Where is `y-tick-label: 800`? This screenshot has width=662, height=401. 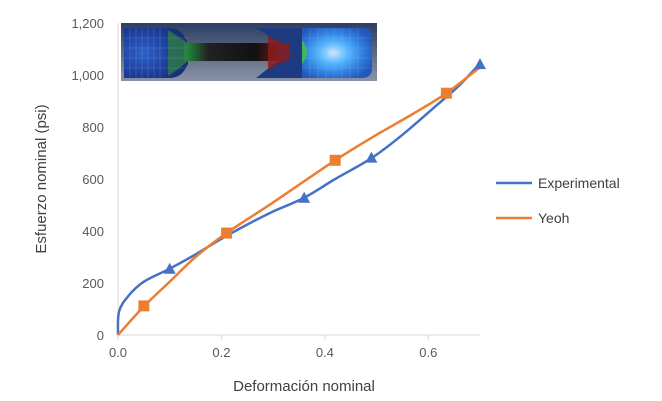
y-tick-label: 800 is located at coordinates (93, 127).